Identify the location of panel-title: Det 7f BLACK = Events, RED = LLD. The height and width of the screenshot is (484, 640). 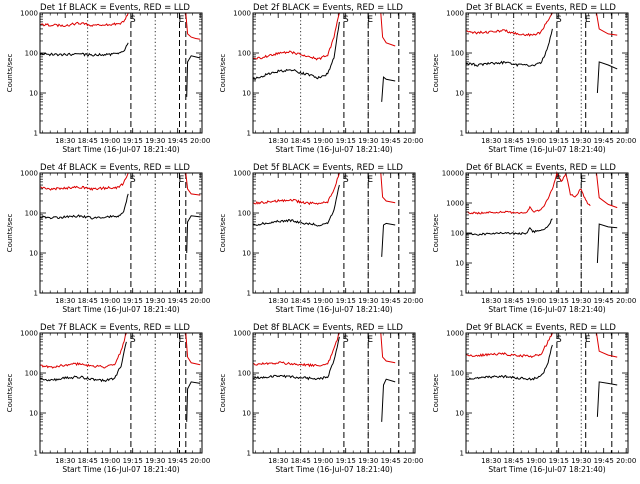
(115, 328).